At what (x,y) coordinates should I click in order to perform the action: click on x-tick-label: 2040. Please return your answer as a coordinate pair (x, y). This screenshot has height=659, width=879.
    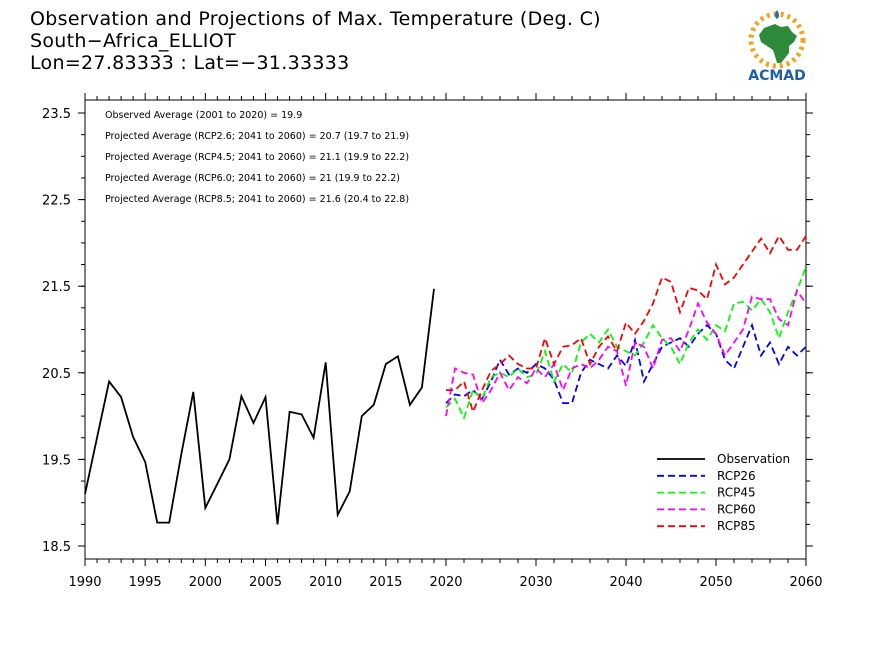
    Looking at the image, I should click on (625, 582).